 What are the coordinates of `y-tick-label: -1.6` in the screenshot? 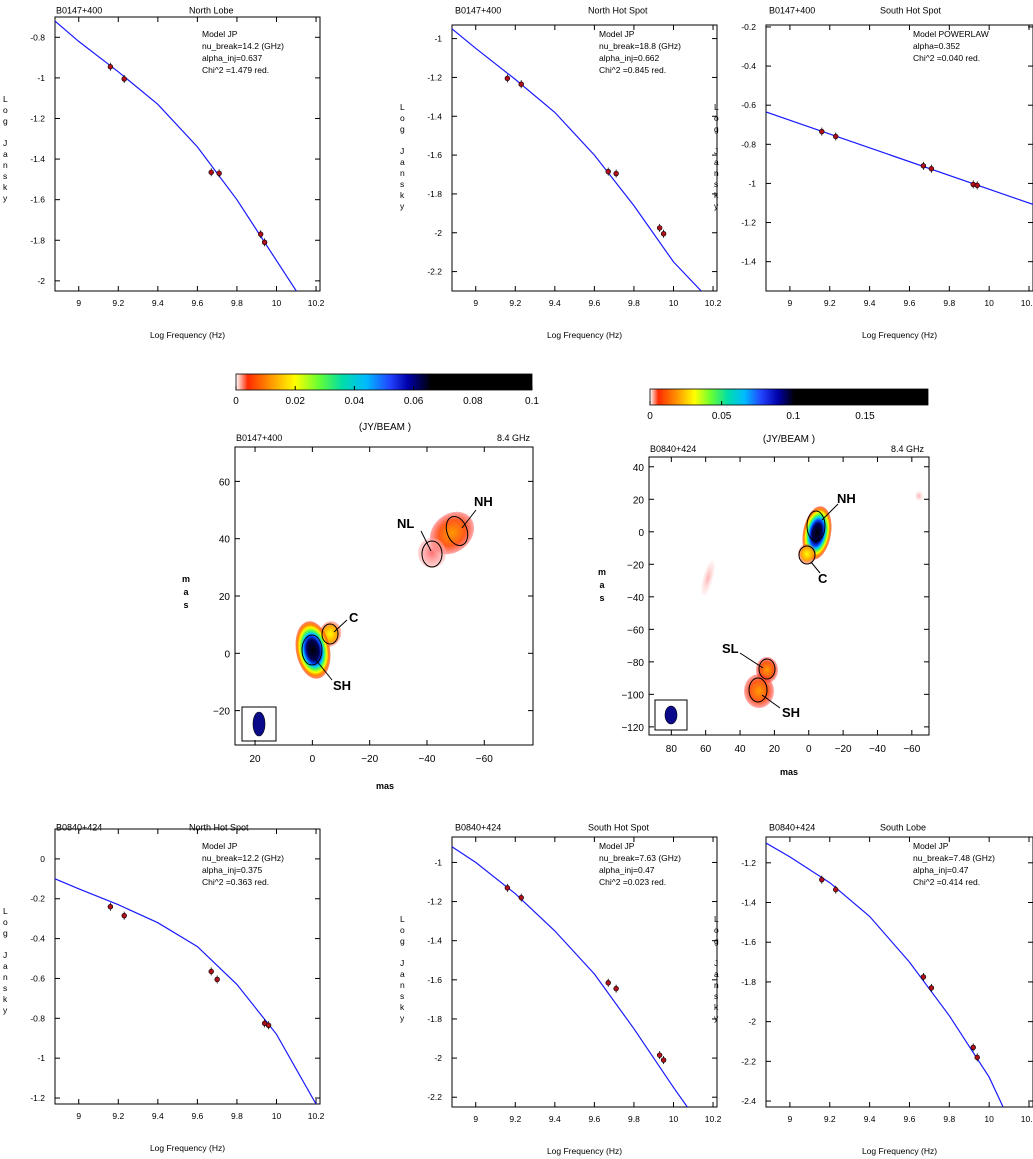 It's located at (37, 200).